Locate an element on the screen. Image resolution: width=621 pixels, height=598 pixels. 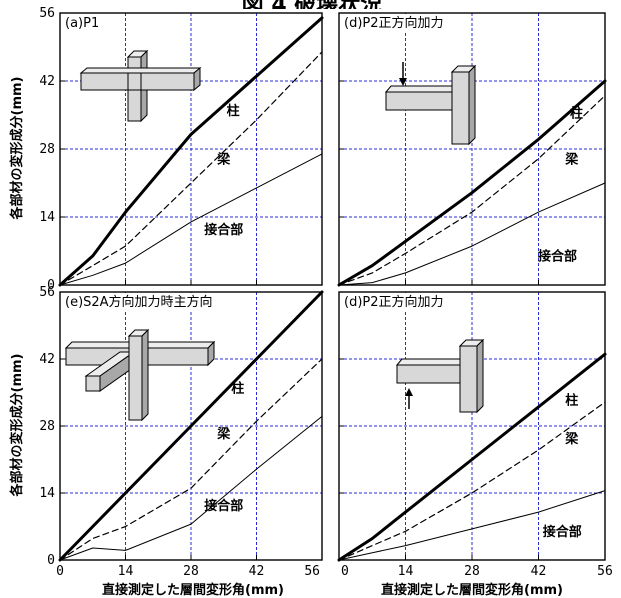
x-axis-label-left: 直接測定した層間変形角(mm) is located at coordinates (193, 590).